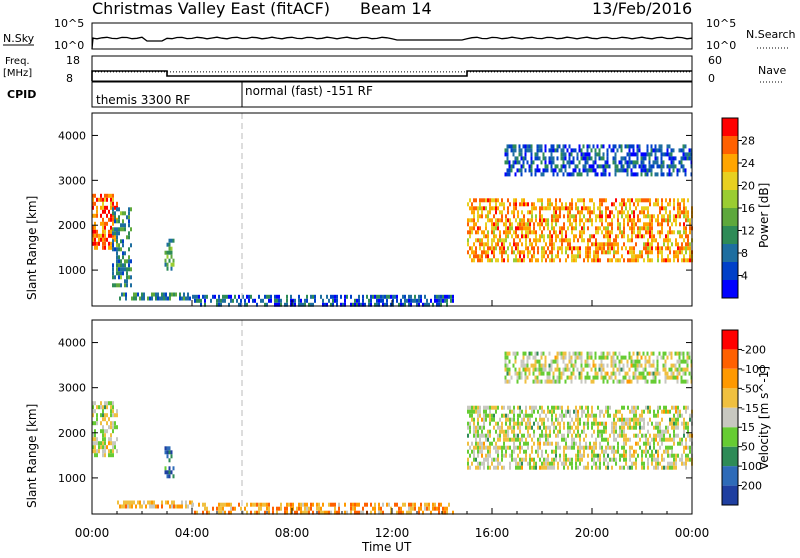 This screenshot has height=558, width=800. Describe the element at coordinates (143, 100) in the screenshot. I see `cpid-program-1: themis 3300 RF` at that location.